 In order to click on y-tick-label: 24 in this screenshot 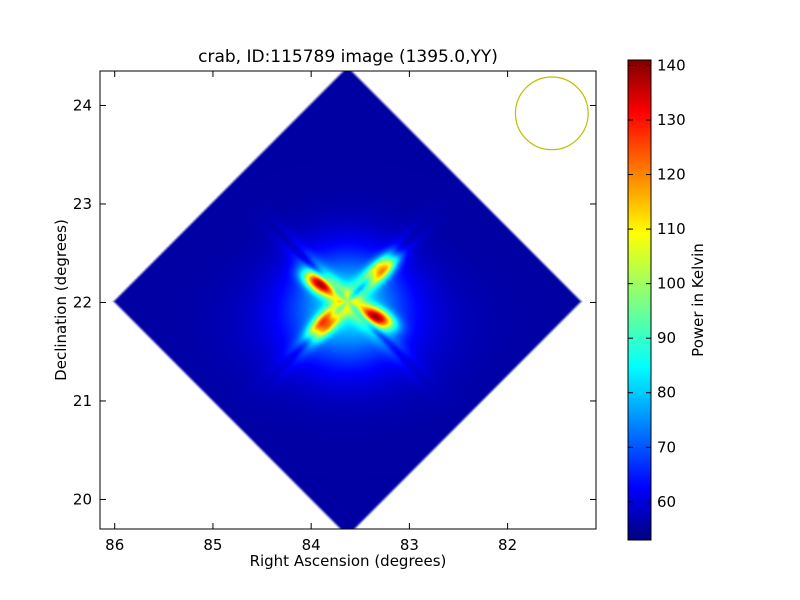, I will do `click(82, 105)`.